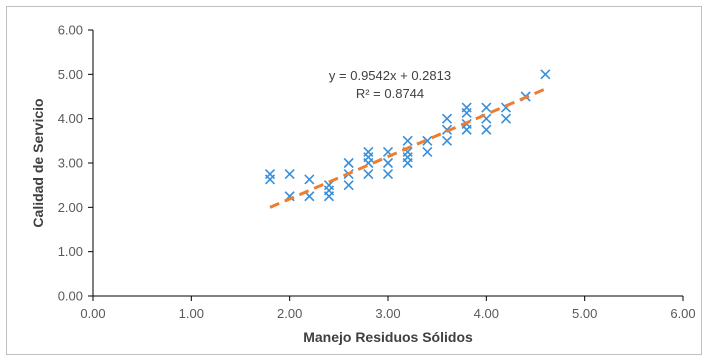  What do you see at coordinates (70, 163) in the screenshot?
I see `y-tick-label: 3.00` at bounding box center [70, 163].